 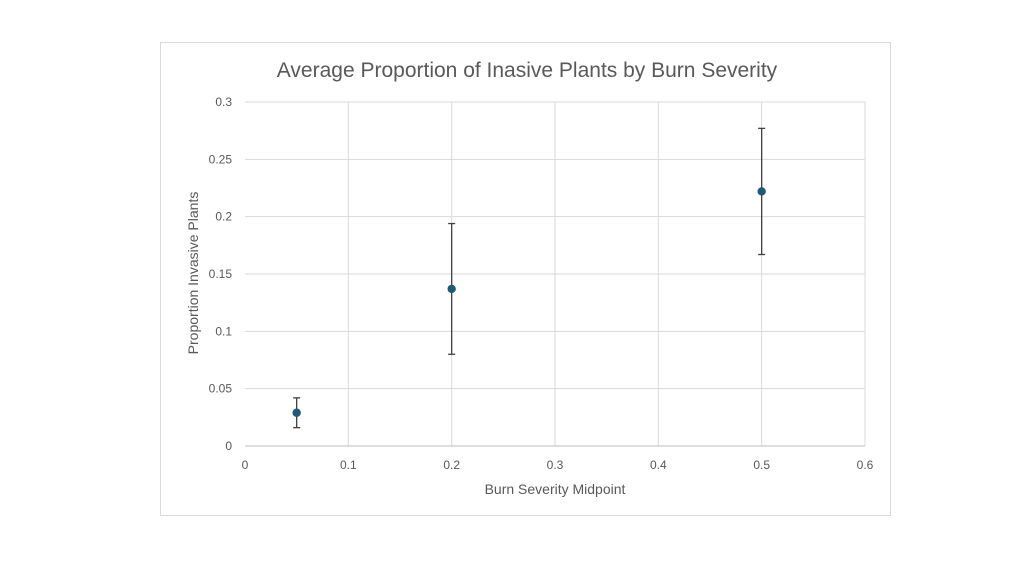 I want to click on x-tick-label: 0.2, so click(x=451, y=465).